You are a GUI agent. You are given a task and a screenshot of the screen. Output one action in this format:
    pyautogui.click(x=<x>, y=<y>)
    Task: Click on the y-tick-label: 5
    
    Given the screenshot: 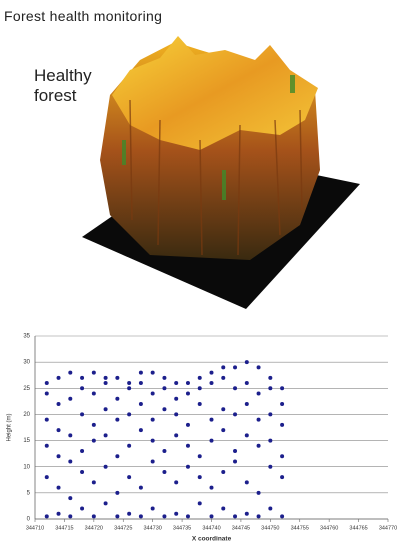 What is the action you would take?
    pyautogui.click(x=29, y=493)
    